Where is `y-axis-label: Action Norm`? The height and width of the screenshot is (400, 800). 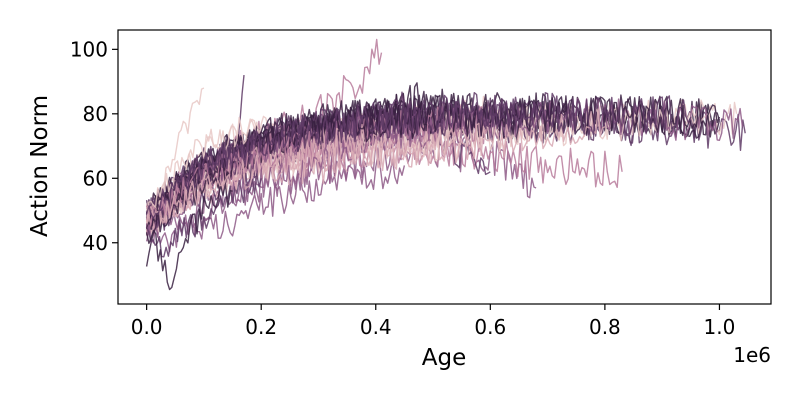
y-axis-label: Action Norm is located at coordinates (40, 166).